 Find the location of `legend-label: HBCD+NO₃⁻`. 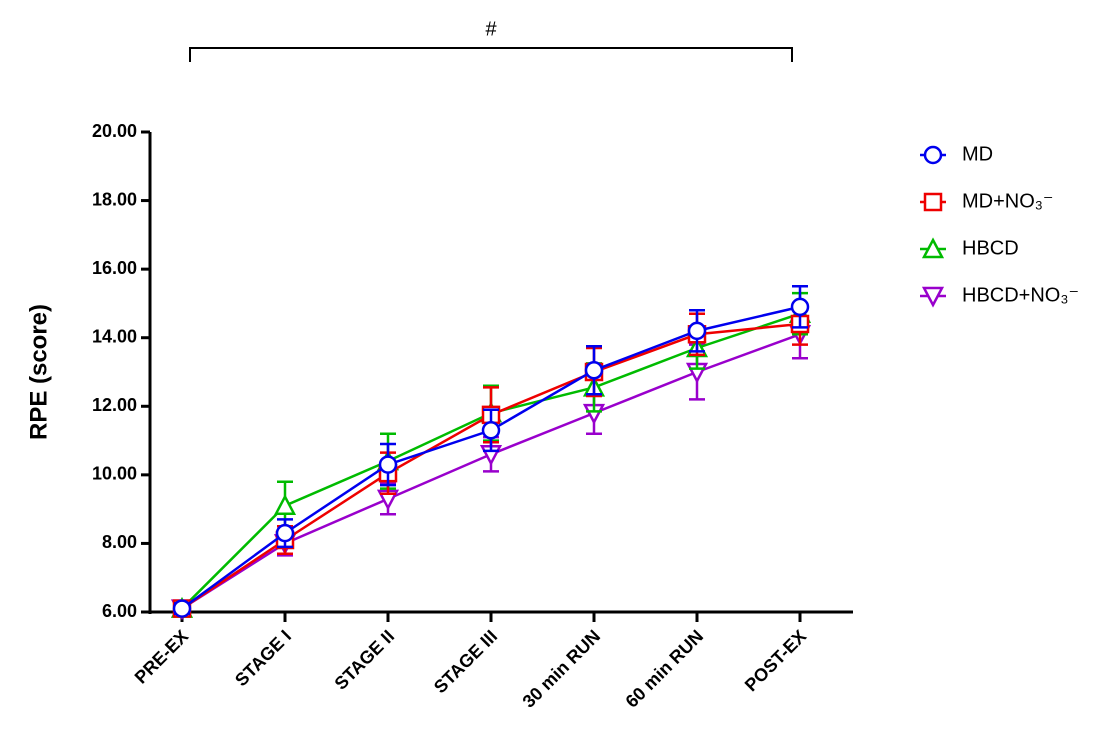

legend-label: HBCD+NO₃⁻ is located at coordinates (1020, 295).